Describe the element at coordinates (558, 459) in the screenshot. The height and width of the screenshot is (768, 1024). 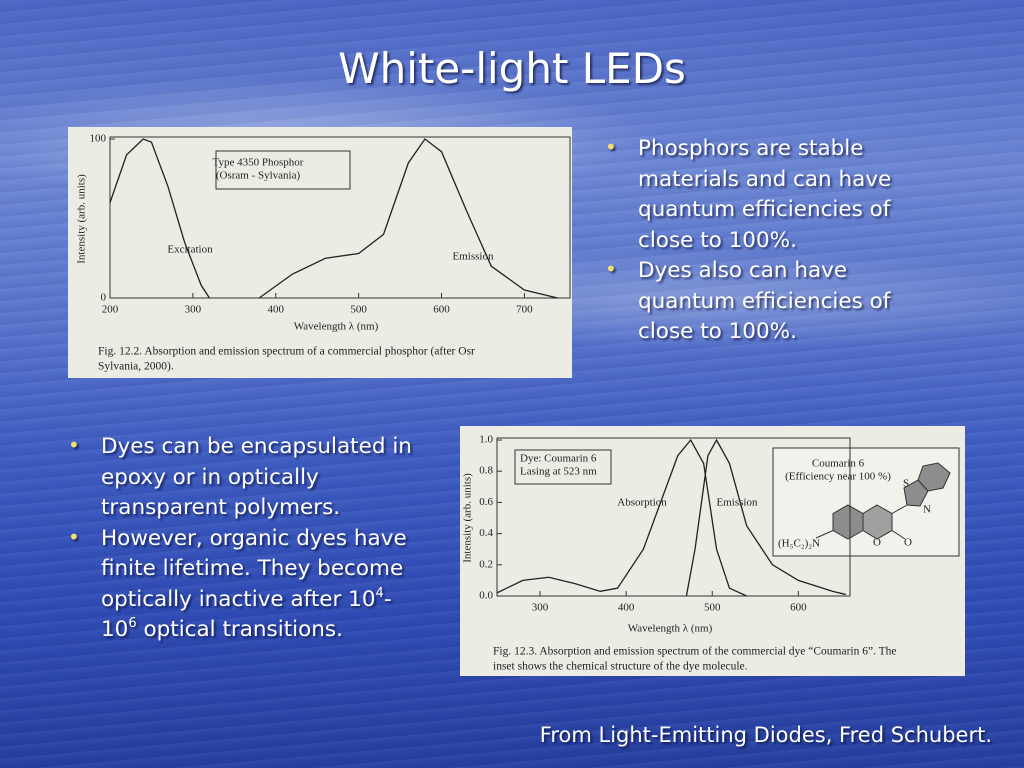
I see `legend-text: Dye: Coumarin 6` at that location.